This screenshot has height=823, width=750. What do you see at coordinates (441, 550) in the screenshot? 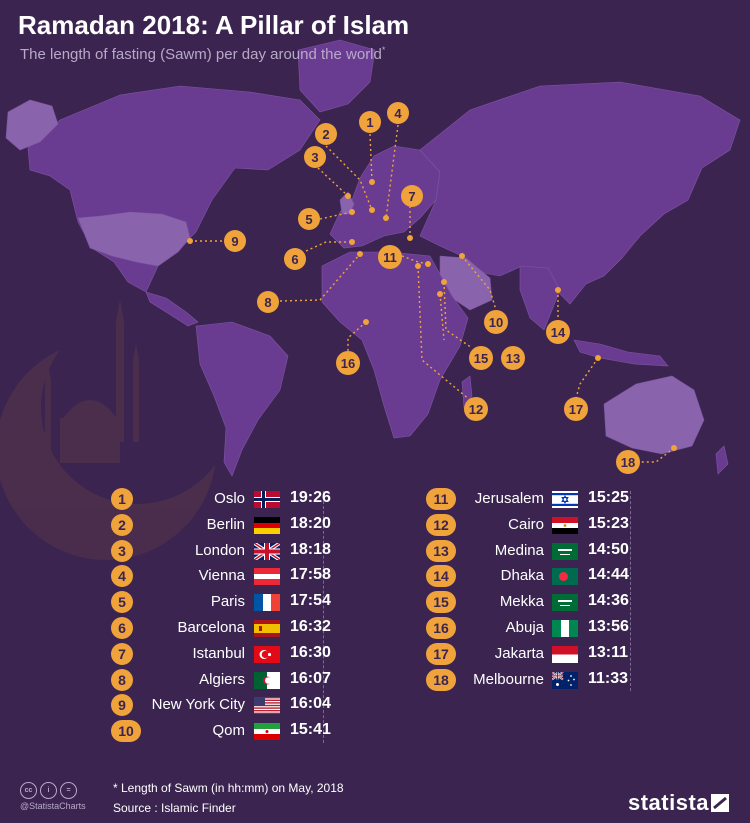
I see `rank-badge: 13` at bounding box center [441, 550].